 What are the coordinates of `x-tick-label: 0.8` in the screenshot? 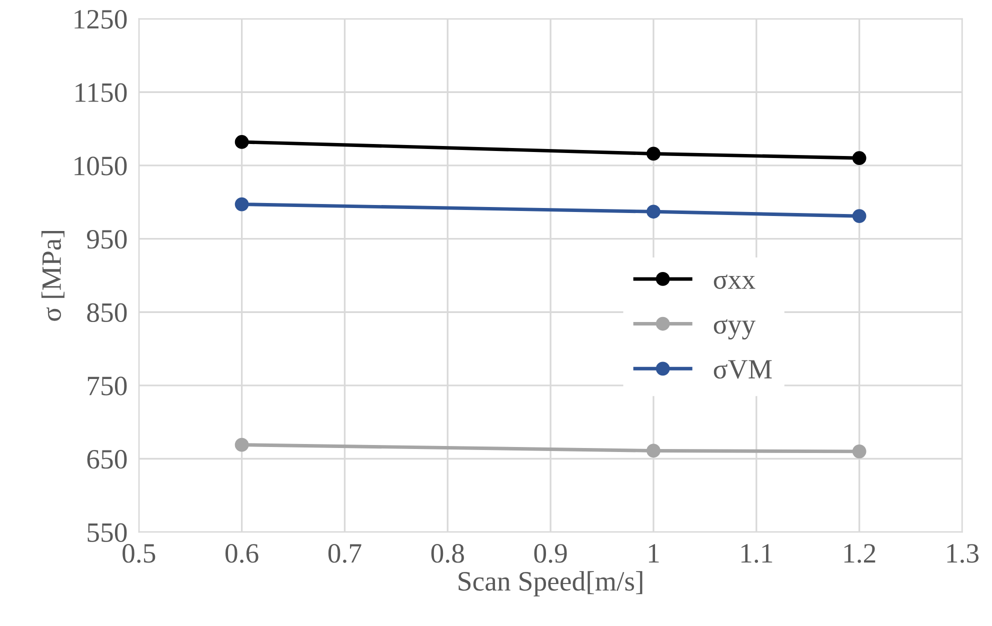 It's located at (447, 553).